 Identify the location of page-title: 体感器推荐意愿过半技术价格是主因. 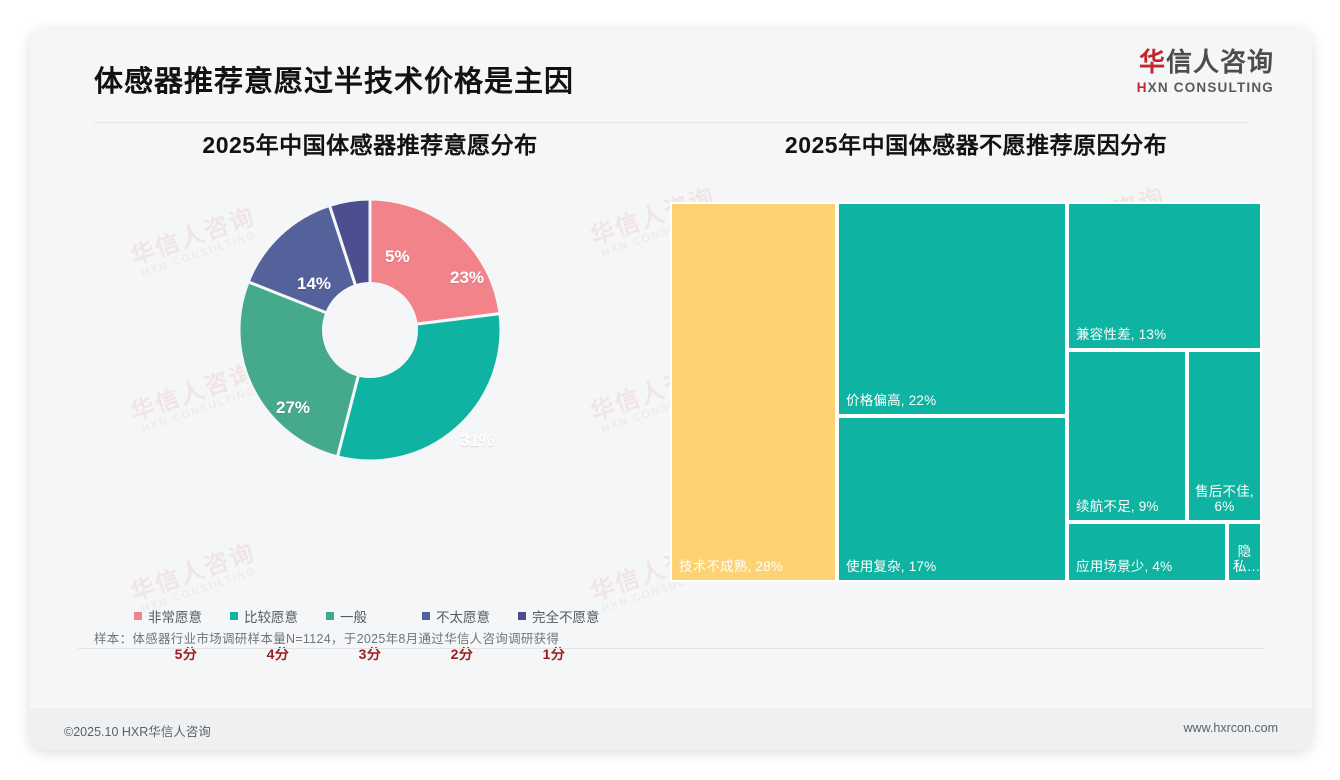
(334, 82).